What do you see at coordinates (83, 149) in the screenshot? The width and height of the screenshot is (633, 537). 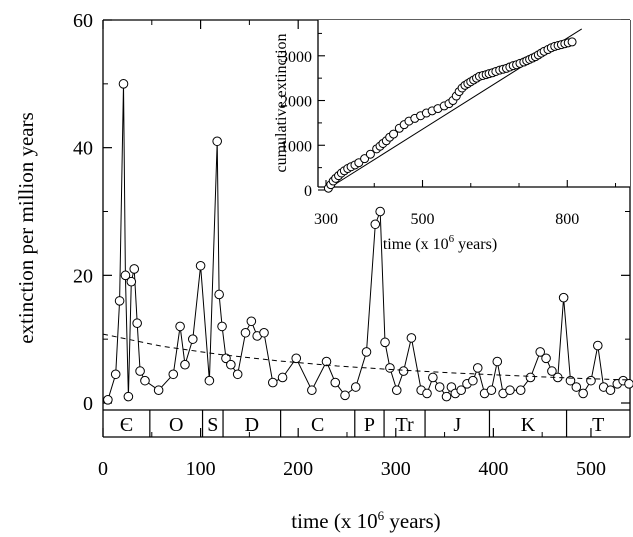 I see `y-tick-label: 40` at bounding box center [83, 149].